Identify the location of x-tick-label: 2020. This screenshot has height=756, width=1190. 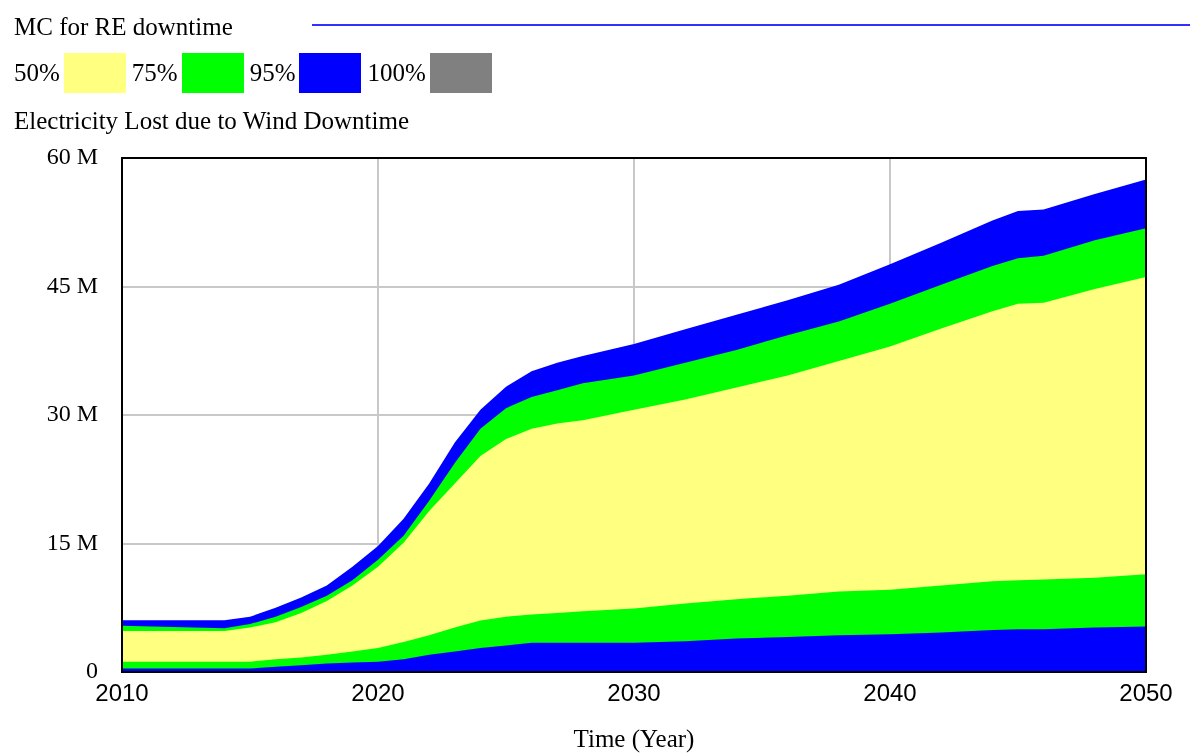
(378, 693).